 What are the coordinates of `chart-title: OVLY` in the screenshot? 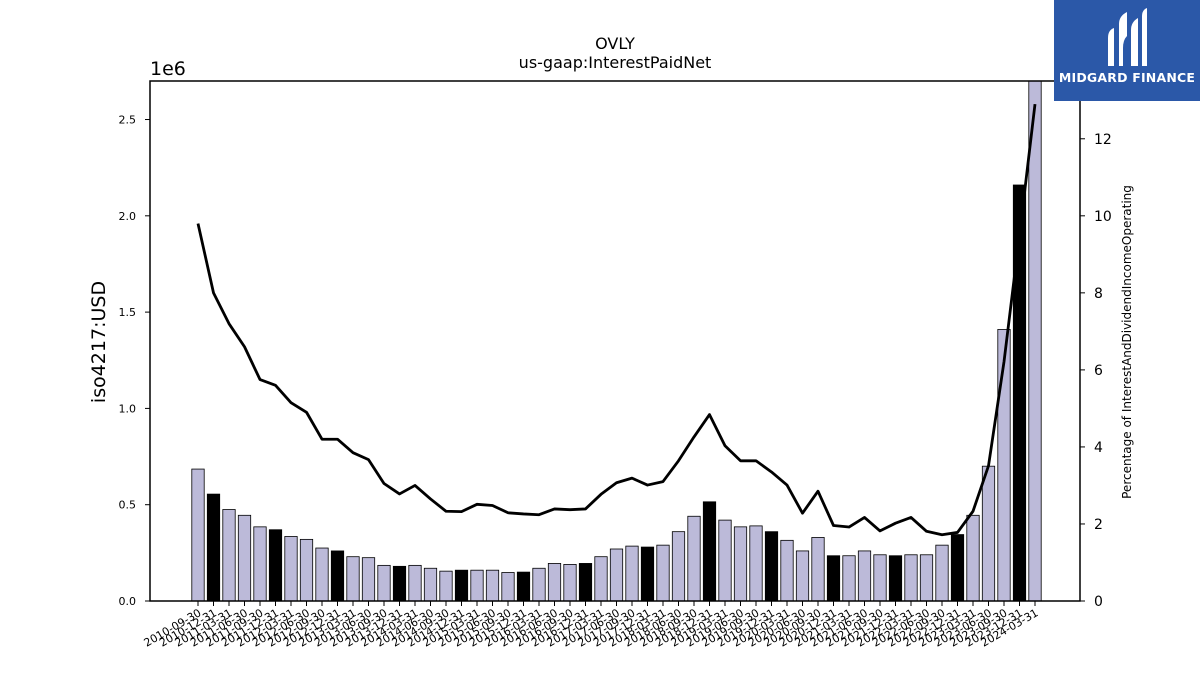 It's located at (615, 43).